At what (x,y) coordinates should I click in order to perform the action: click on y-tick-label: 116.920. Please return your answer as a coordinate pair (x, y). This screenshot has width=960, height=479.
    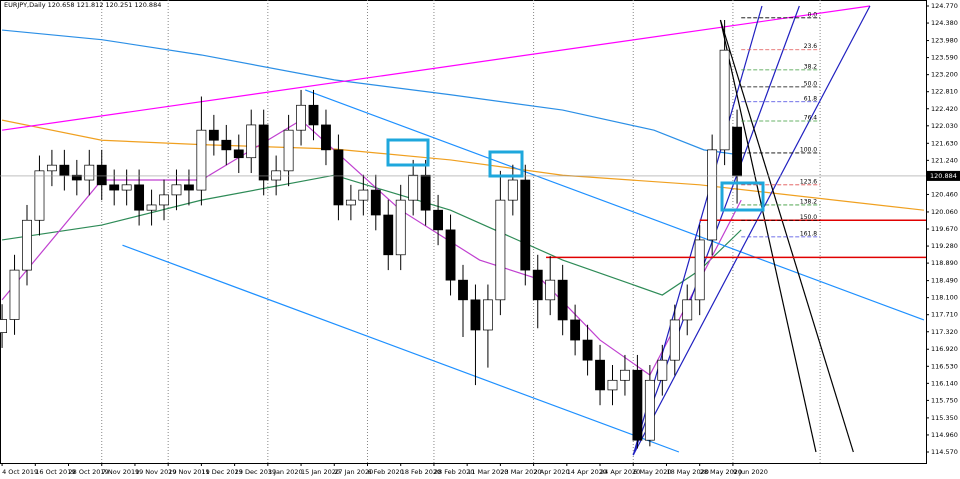
    Looking at the image, I should click on (944, 349).